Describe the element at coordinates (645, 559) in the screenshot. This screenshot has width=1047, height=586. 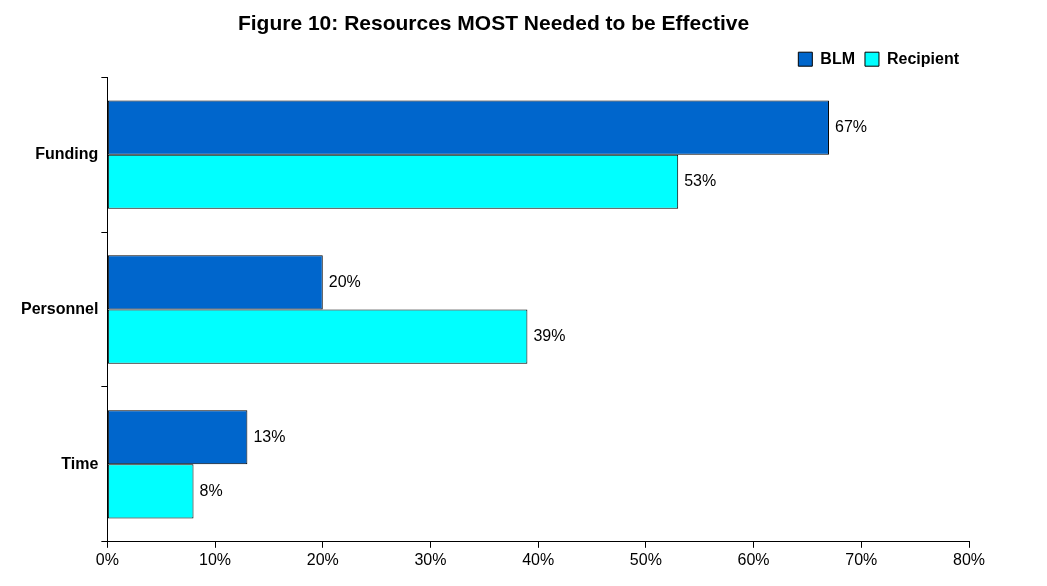
I see `x-tick-label: 50%` at that location.